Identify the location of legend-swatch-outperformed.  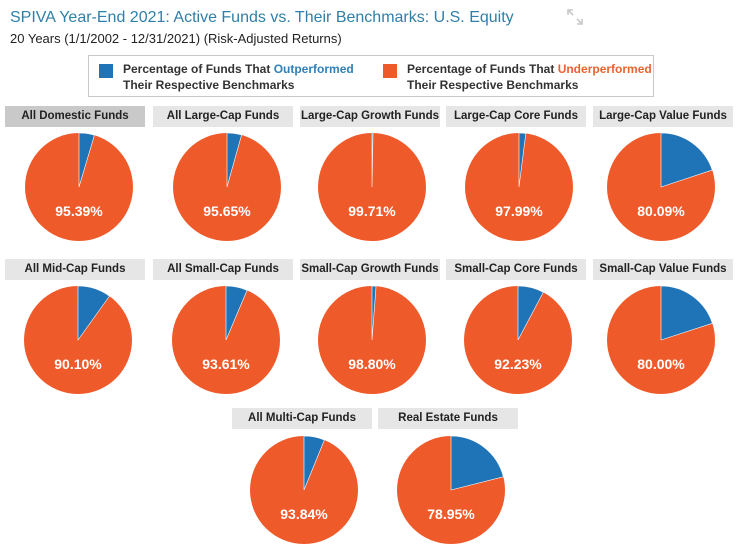
(106, 71).